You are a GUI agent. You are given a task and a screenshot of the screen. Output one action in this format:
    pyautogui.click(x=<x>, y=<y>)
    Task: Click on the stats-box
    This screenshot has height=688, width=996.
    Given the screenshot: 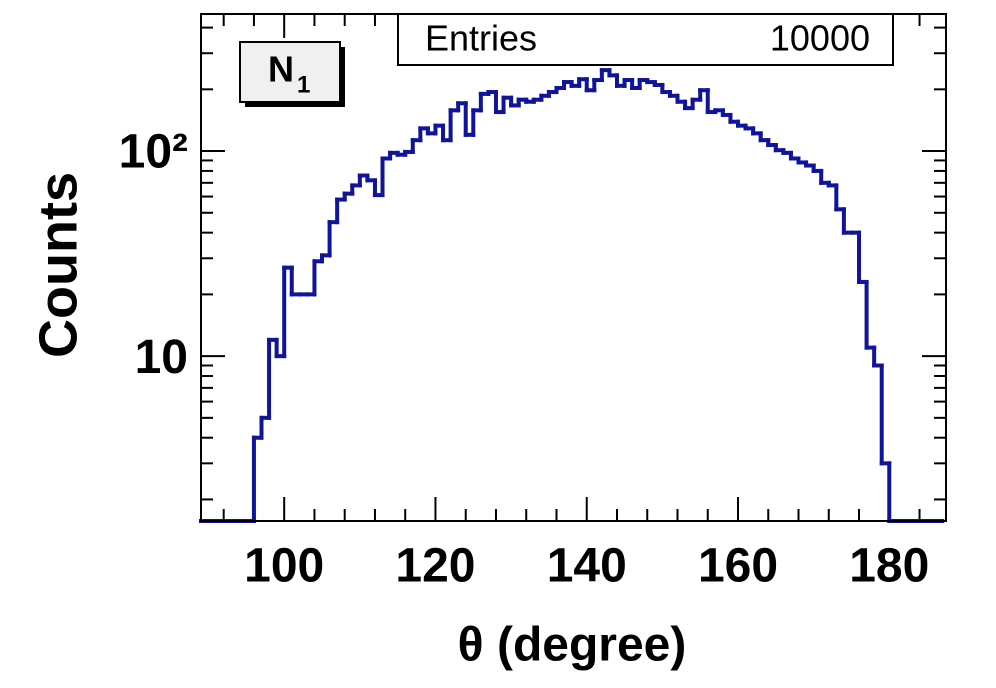 What is the action you would take?
    pyautogui.click(x=645, y=39)
    